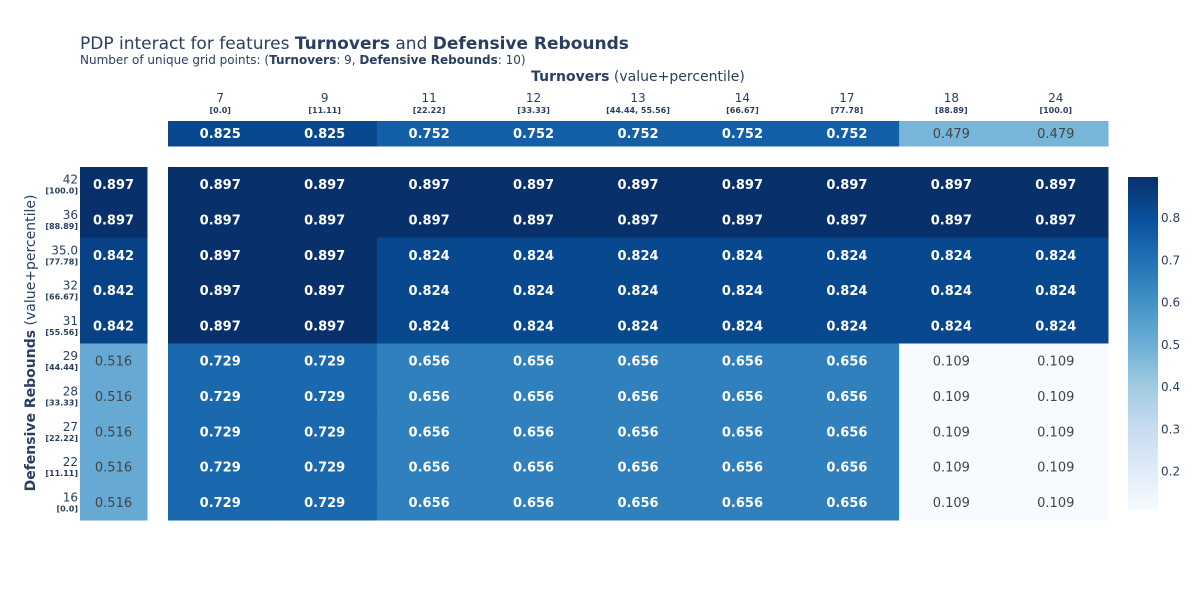  Describe the element at coordinates (67, 508) in the screenshot. I see `y-tick-percentile: [0.0]` at that location.